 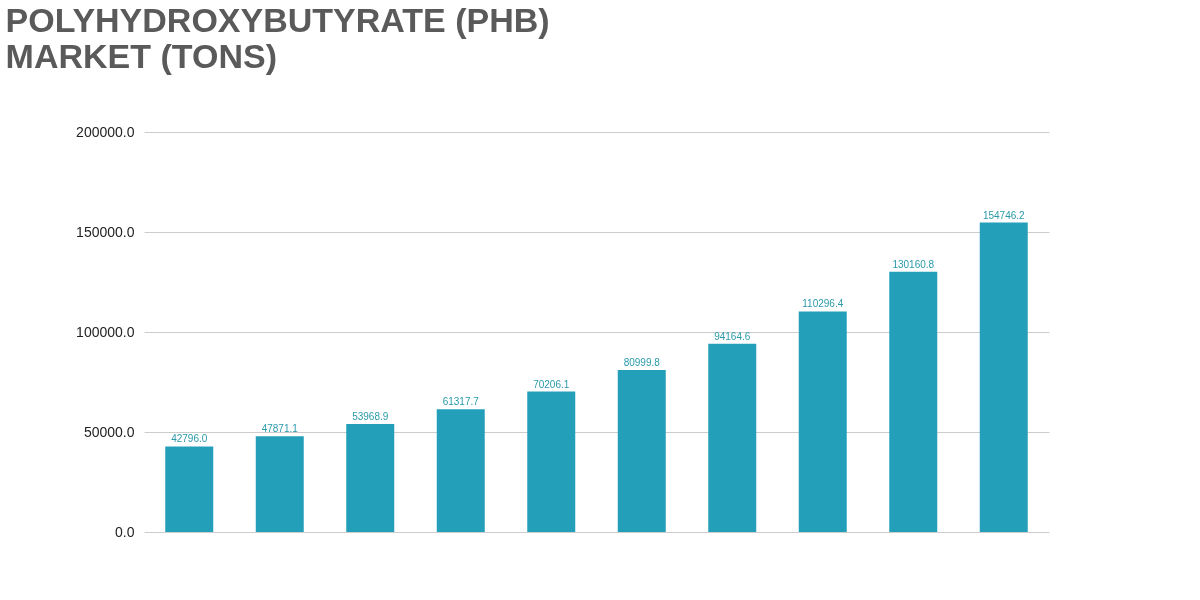 I want to click on y-tick-label: 200000.0, so click(x=105, y=131).